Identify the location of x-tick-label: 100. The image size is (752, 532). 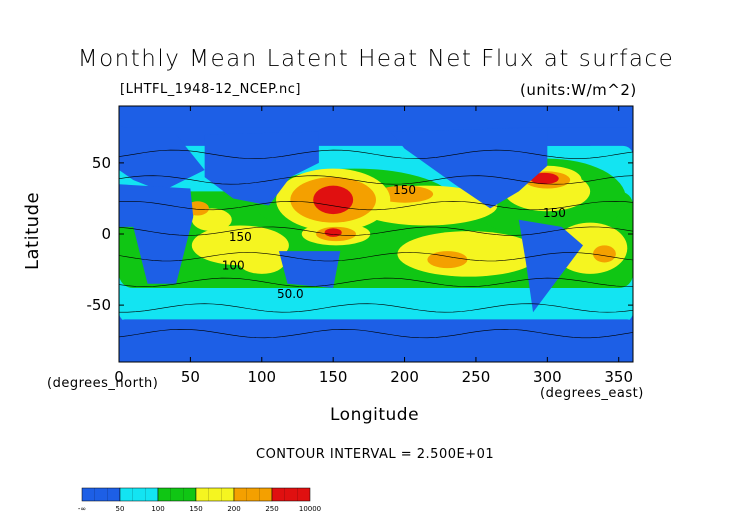
(261, 377).